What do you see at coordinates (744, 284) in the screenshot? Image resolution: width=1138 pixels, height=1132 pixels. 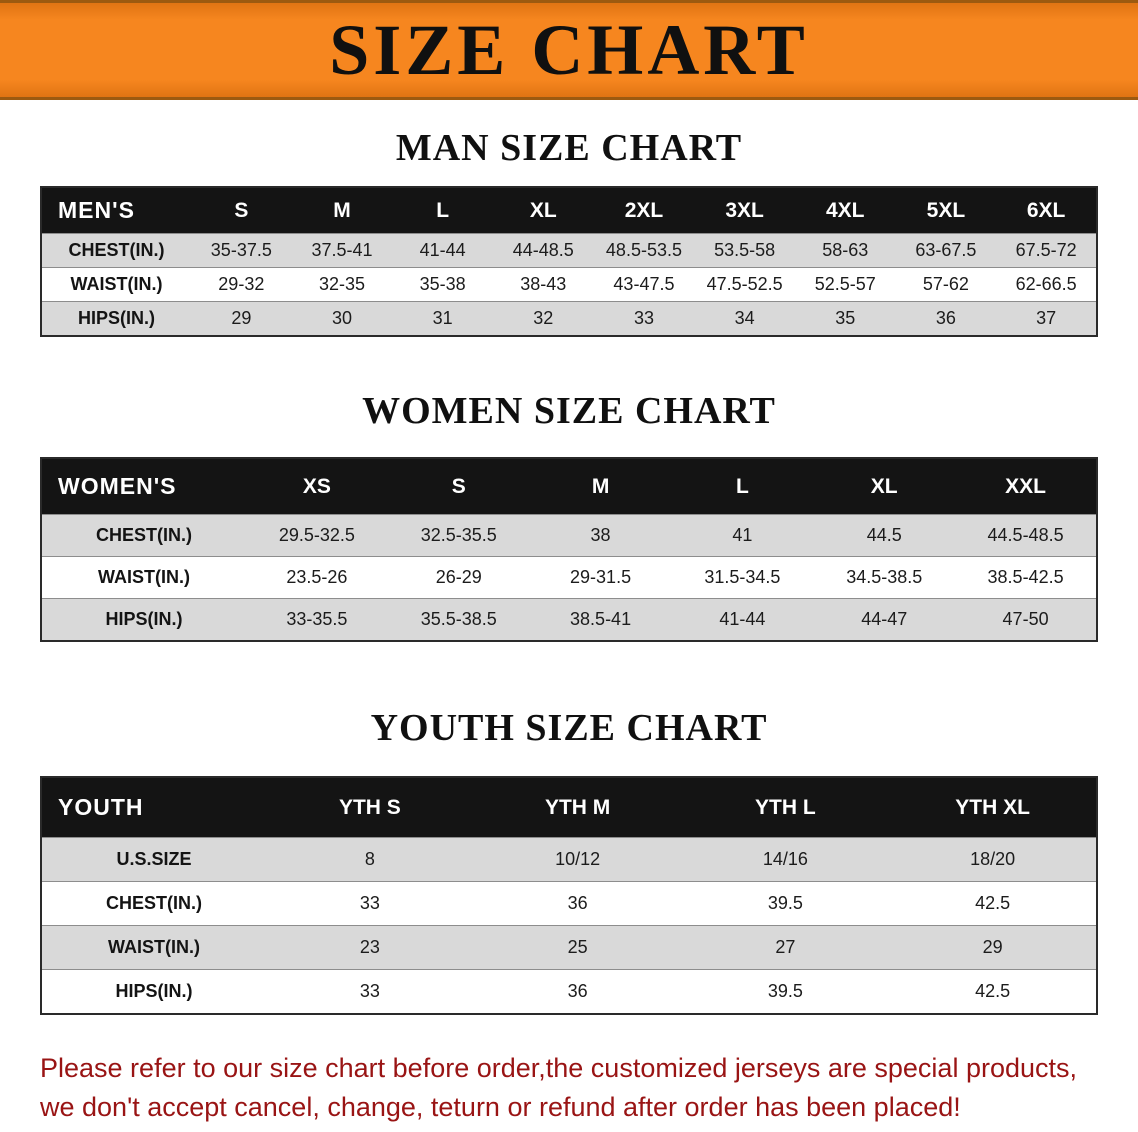 I see `size-value-cell: 47.5-52.5` at bounding box center [744, 284].